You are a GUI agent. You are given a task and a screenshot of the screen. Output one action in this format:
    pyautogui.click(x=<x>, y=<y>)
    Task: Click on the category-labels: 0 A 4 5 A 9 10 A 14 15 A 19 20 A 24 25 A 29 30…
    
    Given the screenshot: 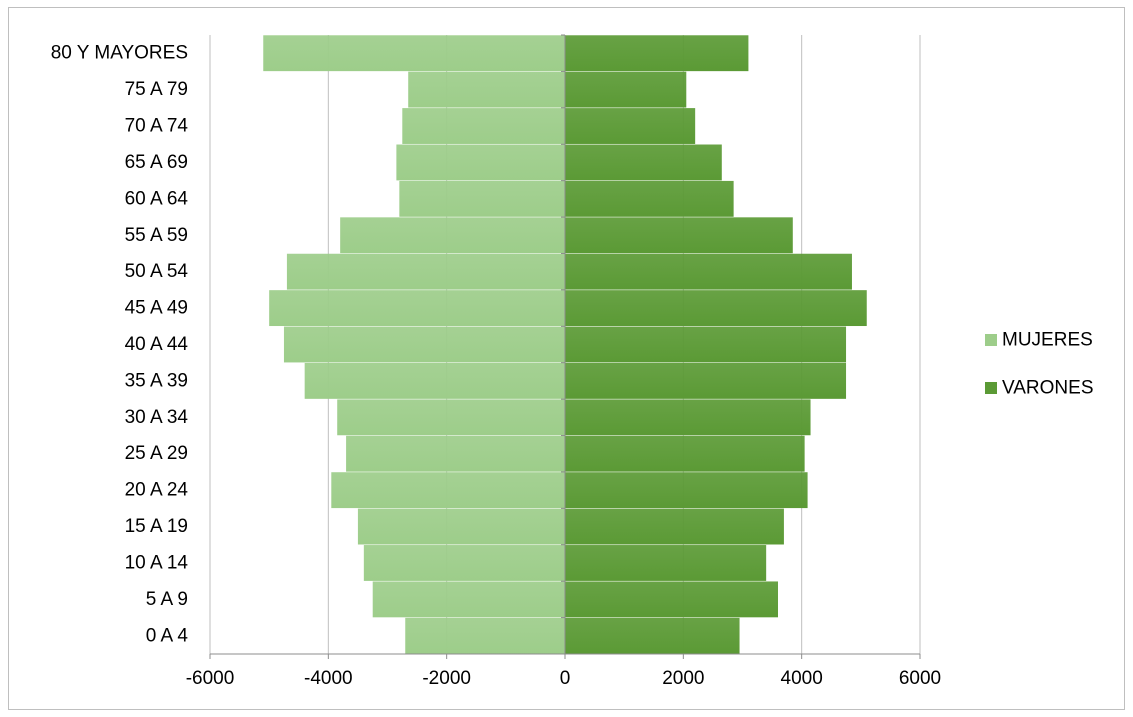 What is the action you would take?
    pyautogui.click(x=120, y=345)
    